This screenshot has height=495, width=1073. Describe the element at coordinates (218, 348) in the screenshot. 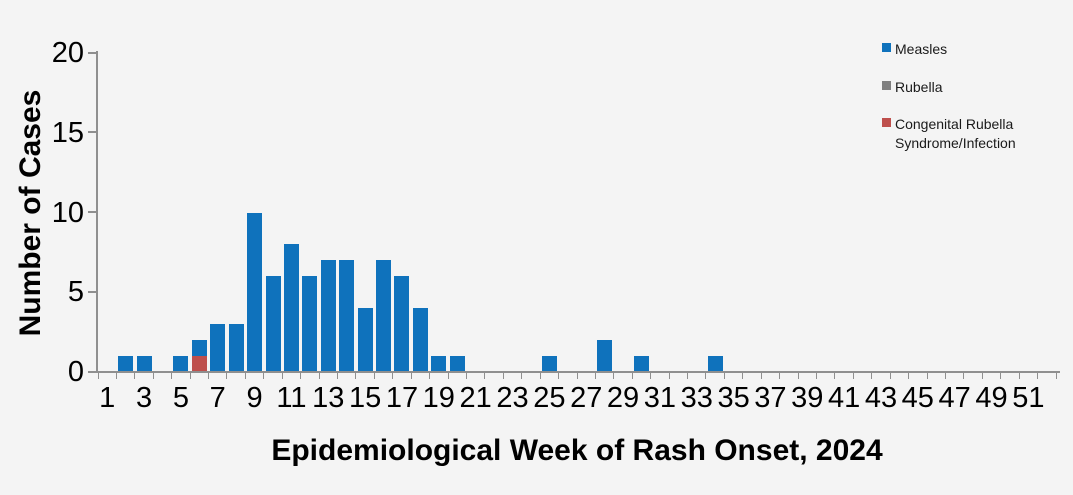

I see `bar-week-7-measles` at that location.